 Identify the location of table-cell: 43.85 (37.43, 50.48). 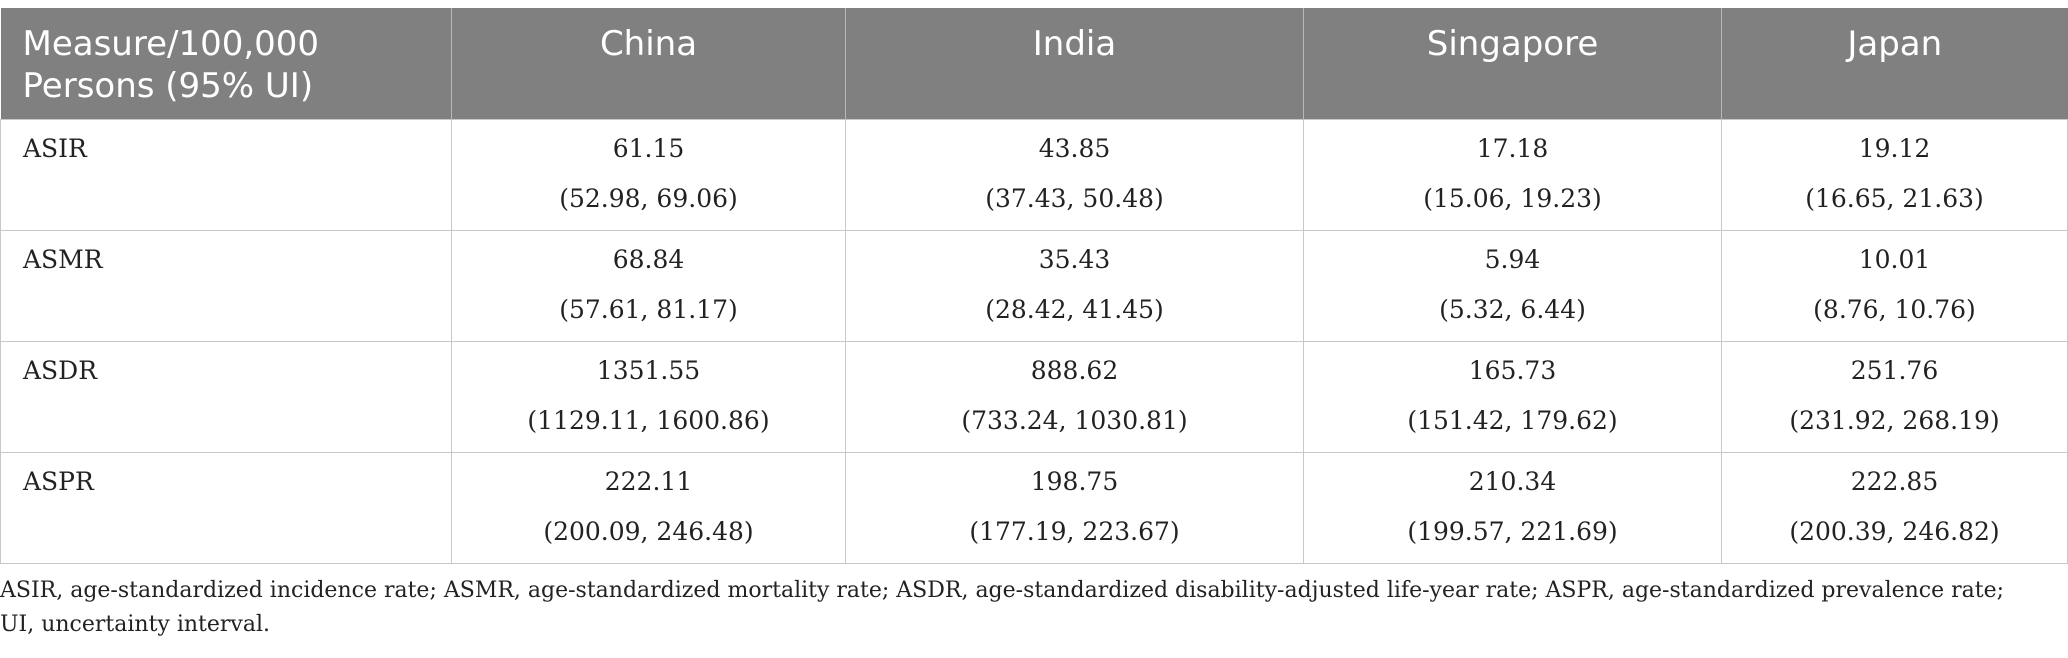
(1074, 174).